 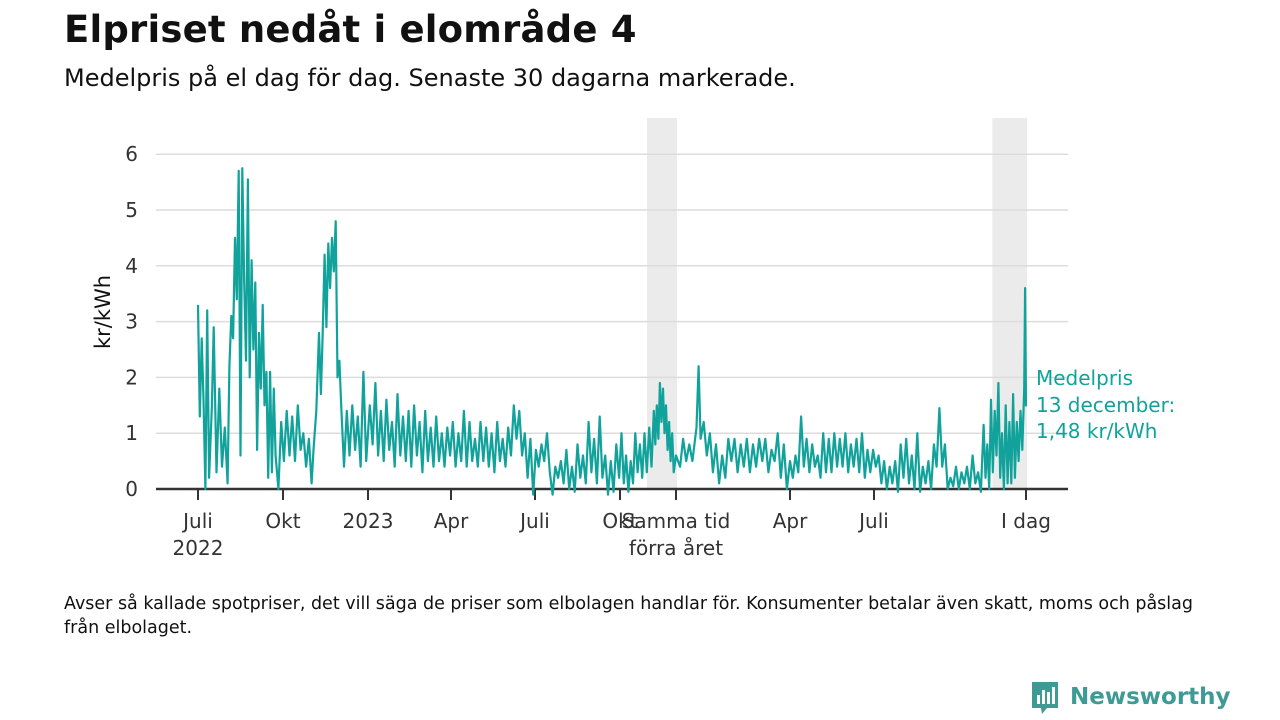 I want to click on x-tick-label-line2: förra året, so click(x=676, y=548).